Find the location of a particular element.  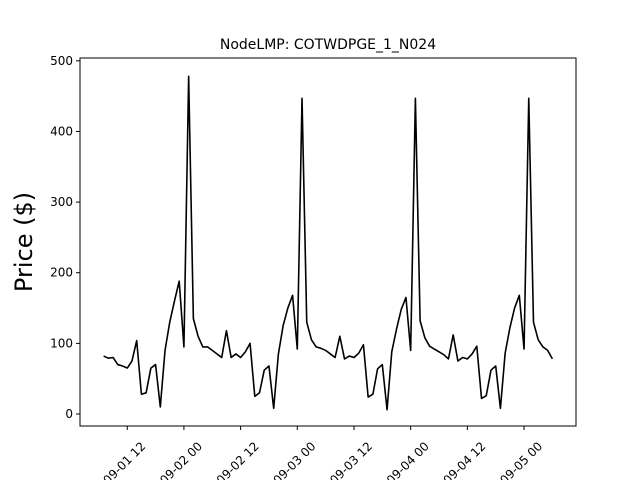

y-tick-label: 200 is located at coordinates (61, 273).